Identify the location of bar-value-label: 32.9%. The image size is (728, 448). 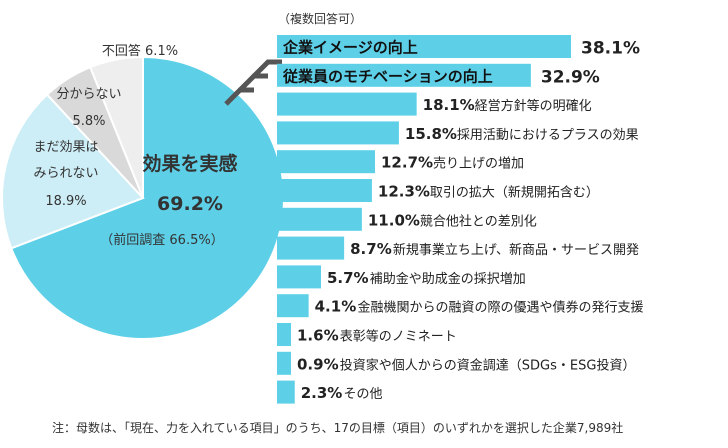
(570, 77).